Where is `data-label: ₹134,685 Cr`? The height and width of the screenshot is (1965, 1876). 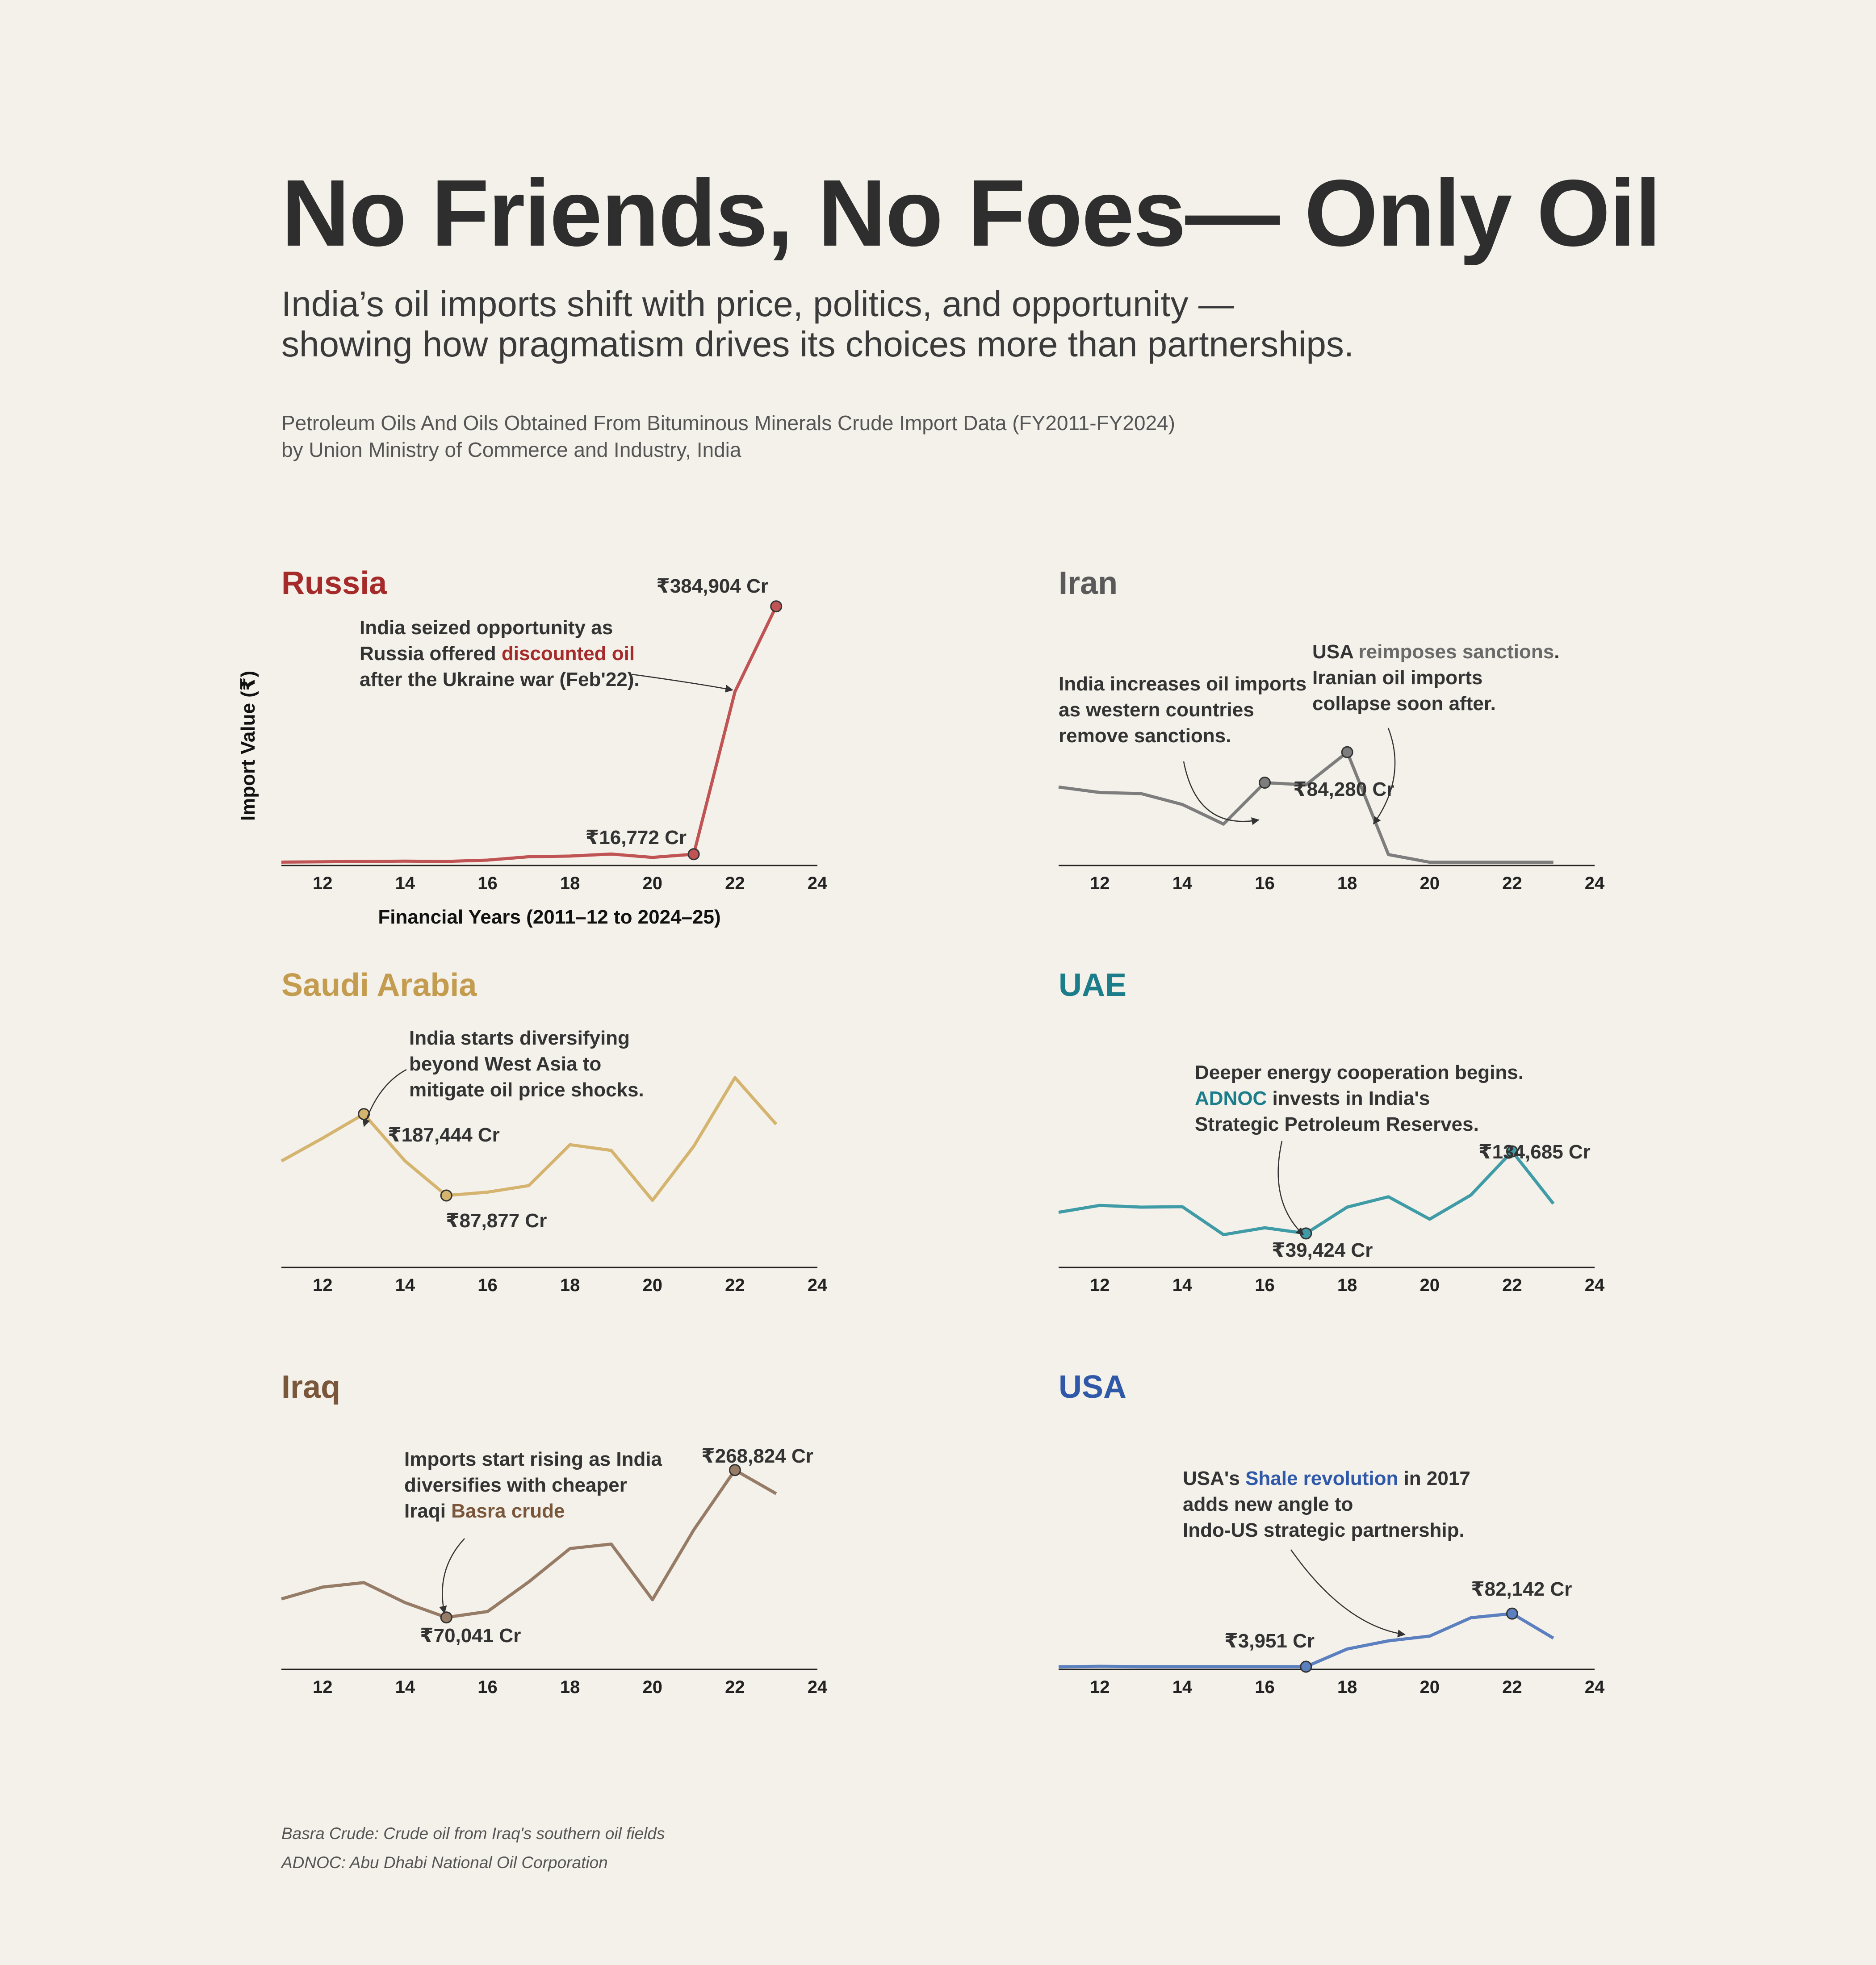 data-label: ₹134,685 Cr is located at coordinates (1534, 1152).